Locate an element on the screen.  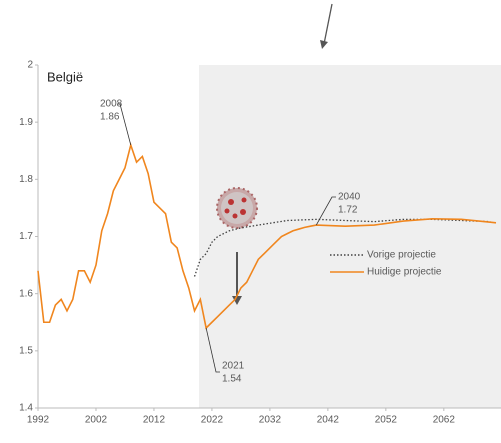
virus-icon is located at coordinates (237, 208).